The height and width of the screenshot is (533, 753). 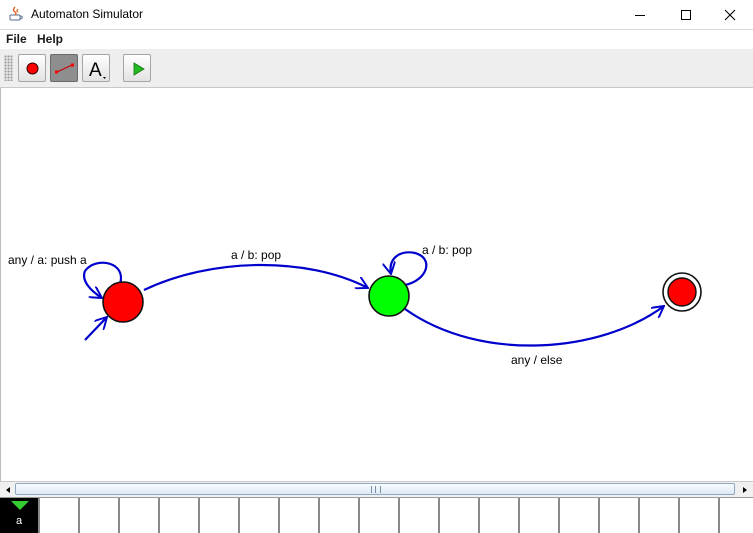 I want to click on transition-label-q0-q1: a / b: pop, so click(x=256, y=255).